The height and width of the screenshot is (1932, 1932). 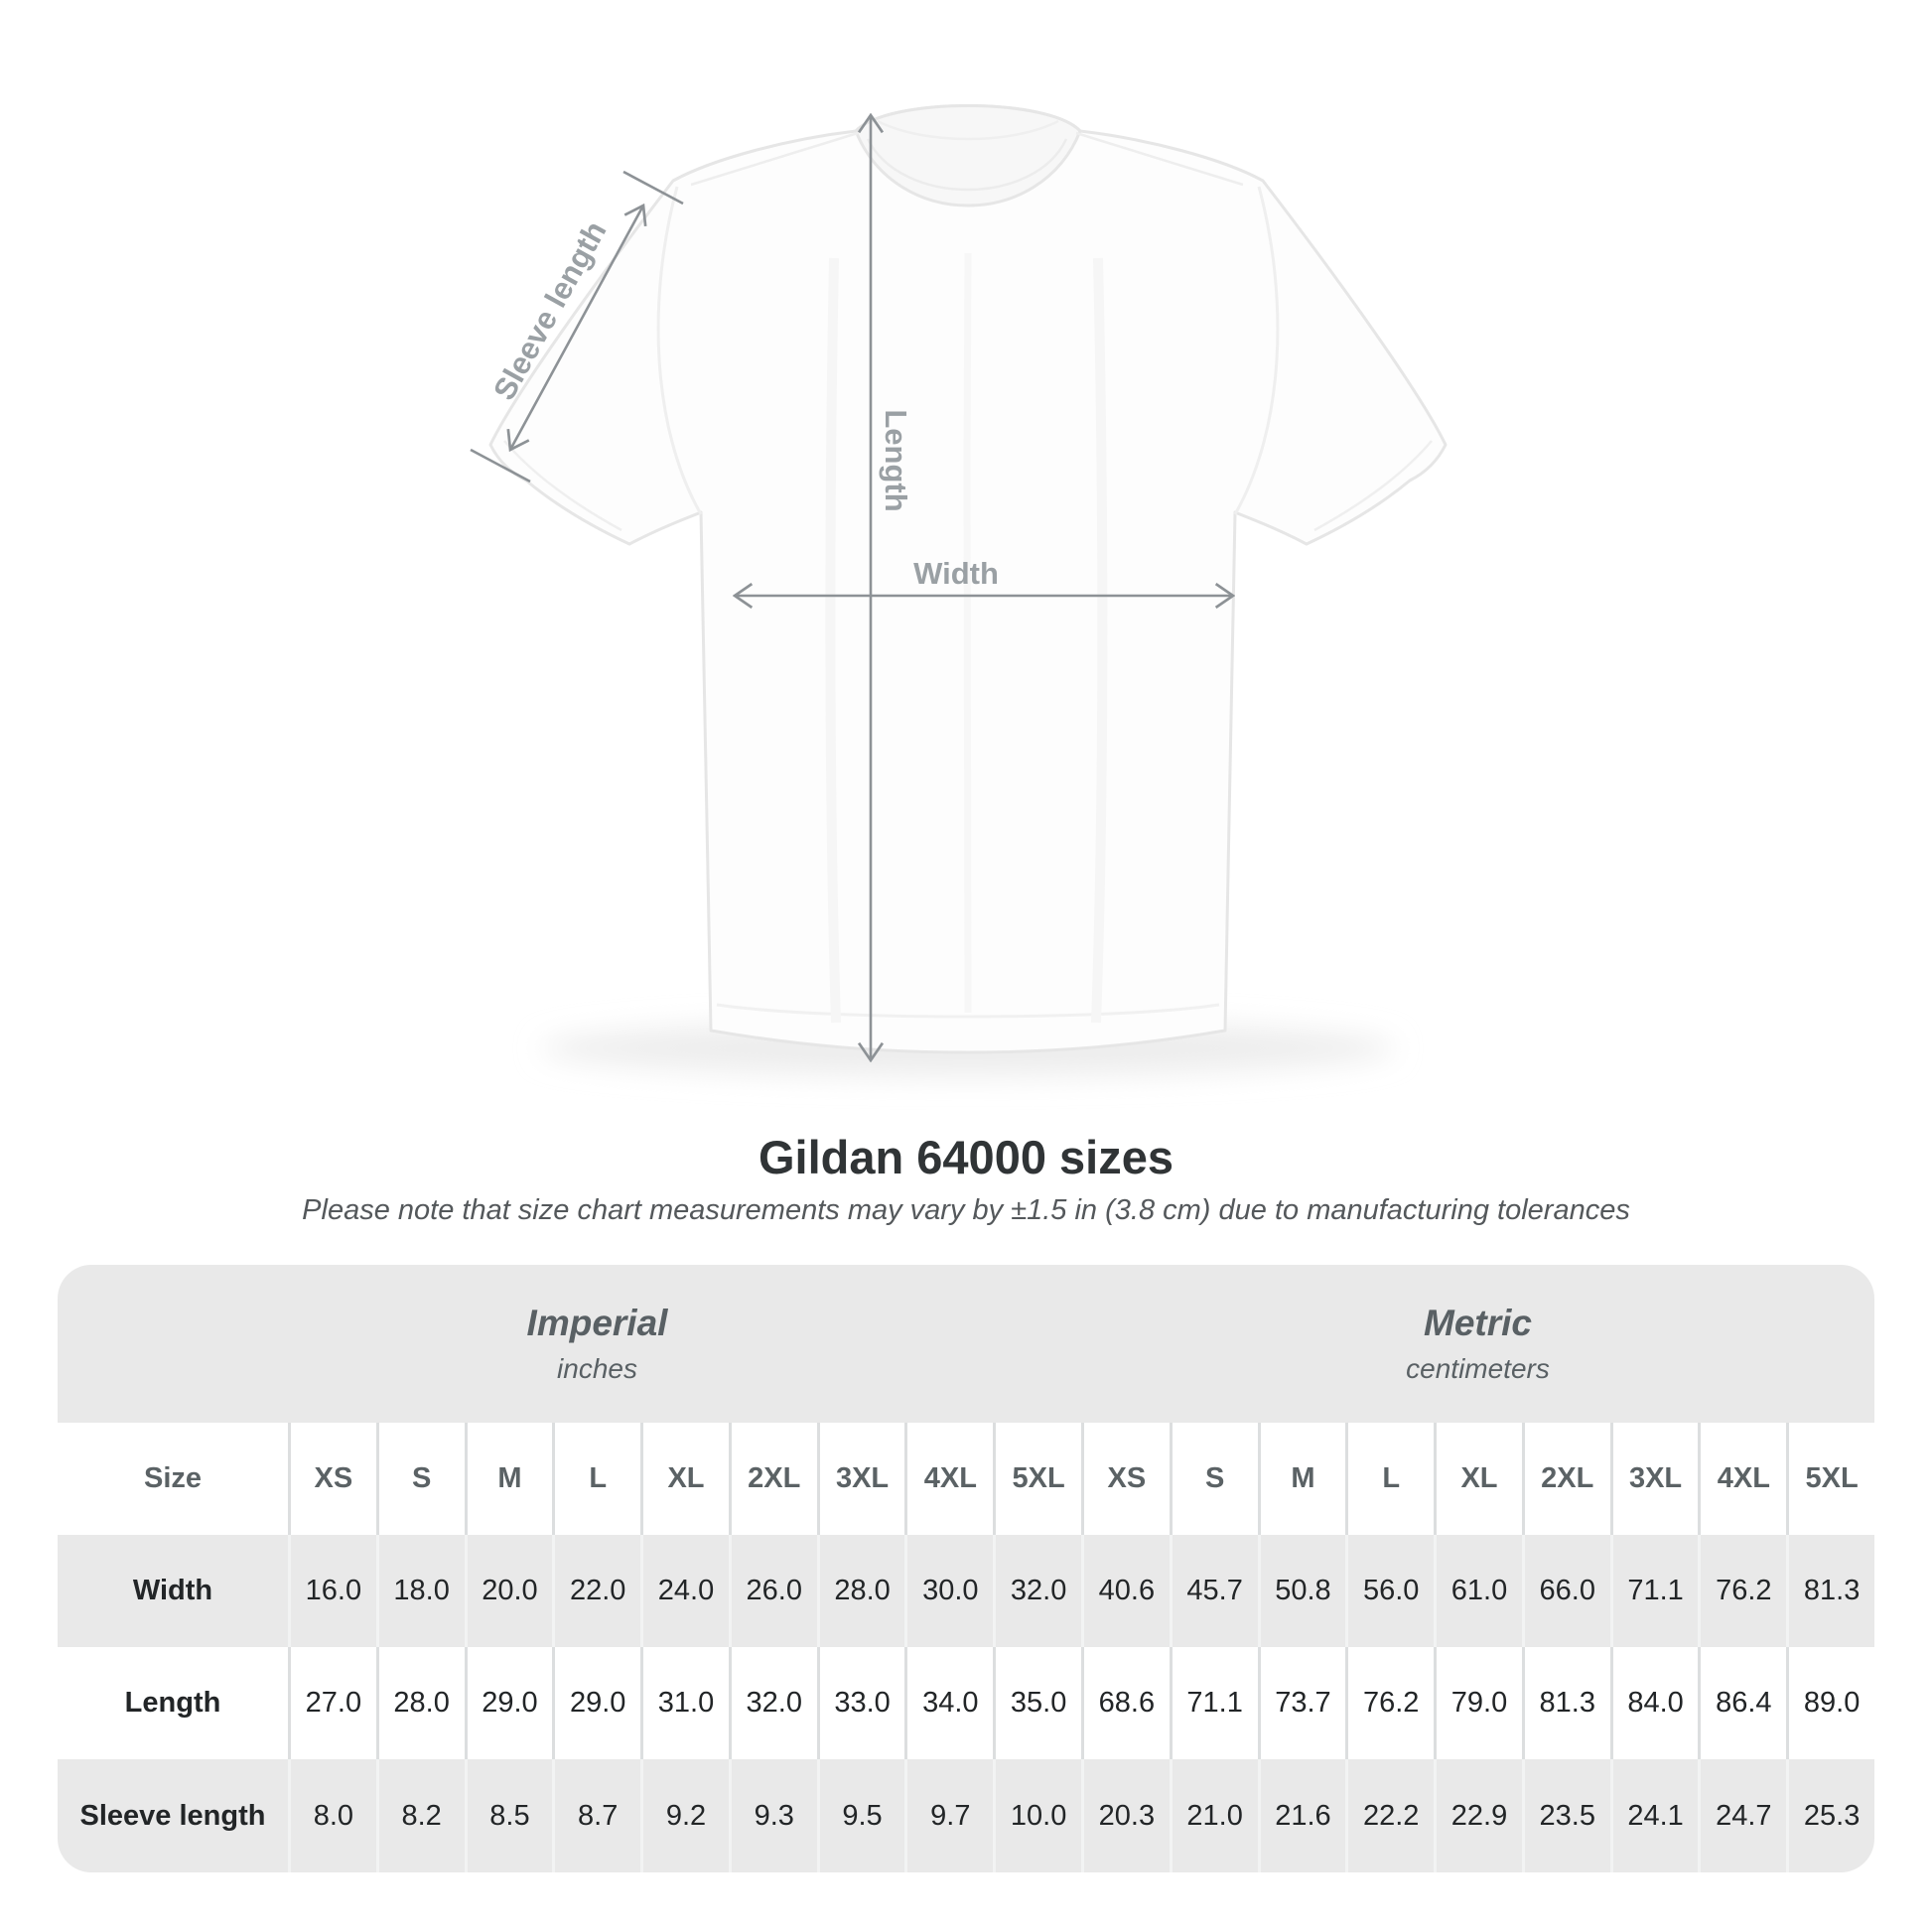 I want to click on sleeve-arrow-end-tick-bottom, so click(x=501, y=466).